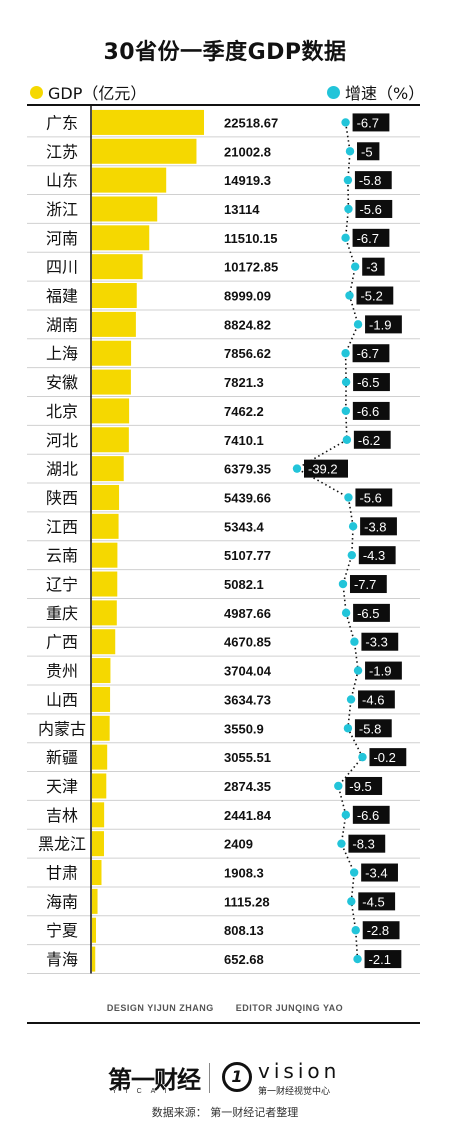  Describe the element at coordinates (62, 642) in the screenshot. I see `province-label: 广西` at that location.